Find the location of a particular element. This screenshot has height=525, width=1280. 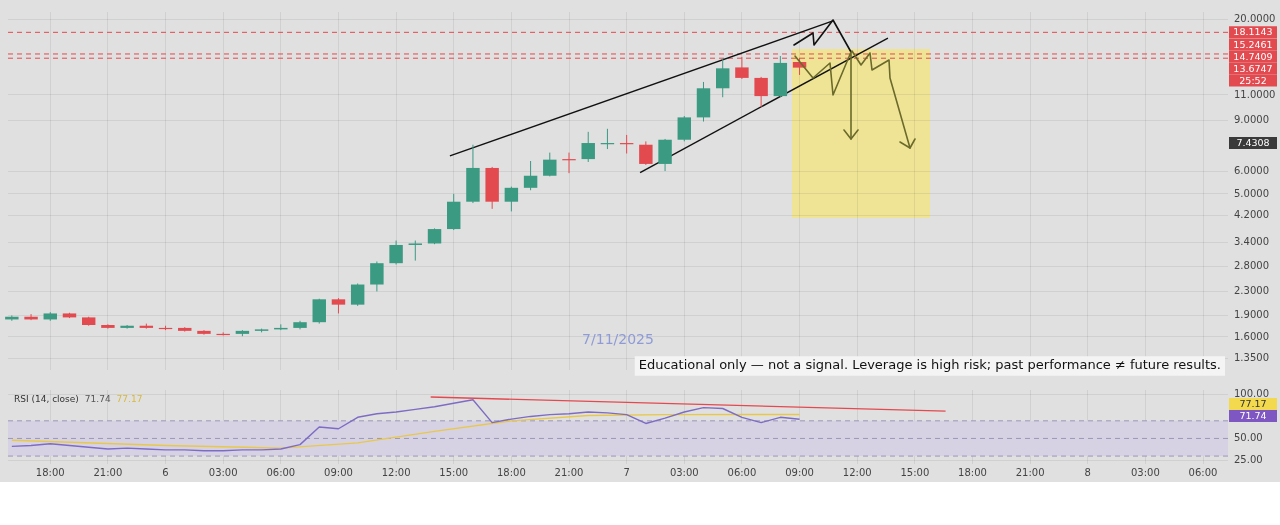

y-tick-label: 2.8000 is located at coordinates (1251, 266).